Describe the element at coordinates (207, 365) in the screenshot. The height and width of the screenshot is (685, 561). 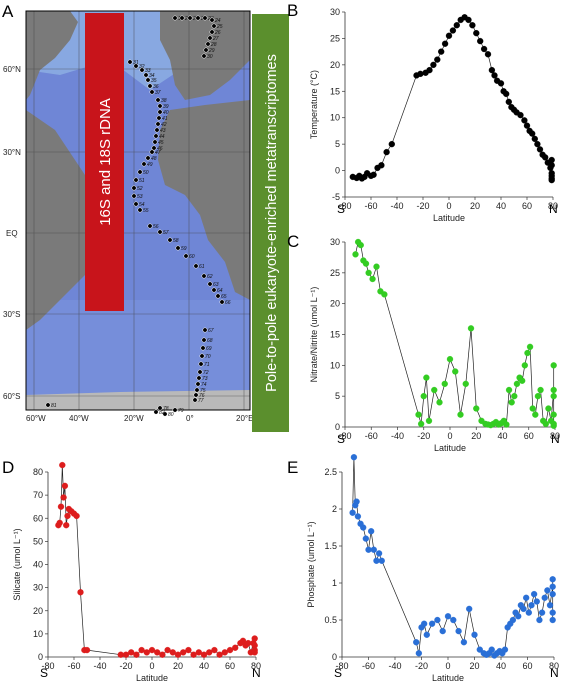
I see `station-label: 71` at that location.